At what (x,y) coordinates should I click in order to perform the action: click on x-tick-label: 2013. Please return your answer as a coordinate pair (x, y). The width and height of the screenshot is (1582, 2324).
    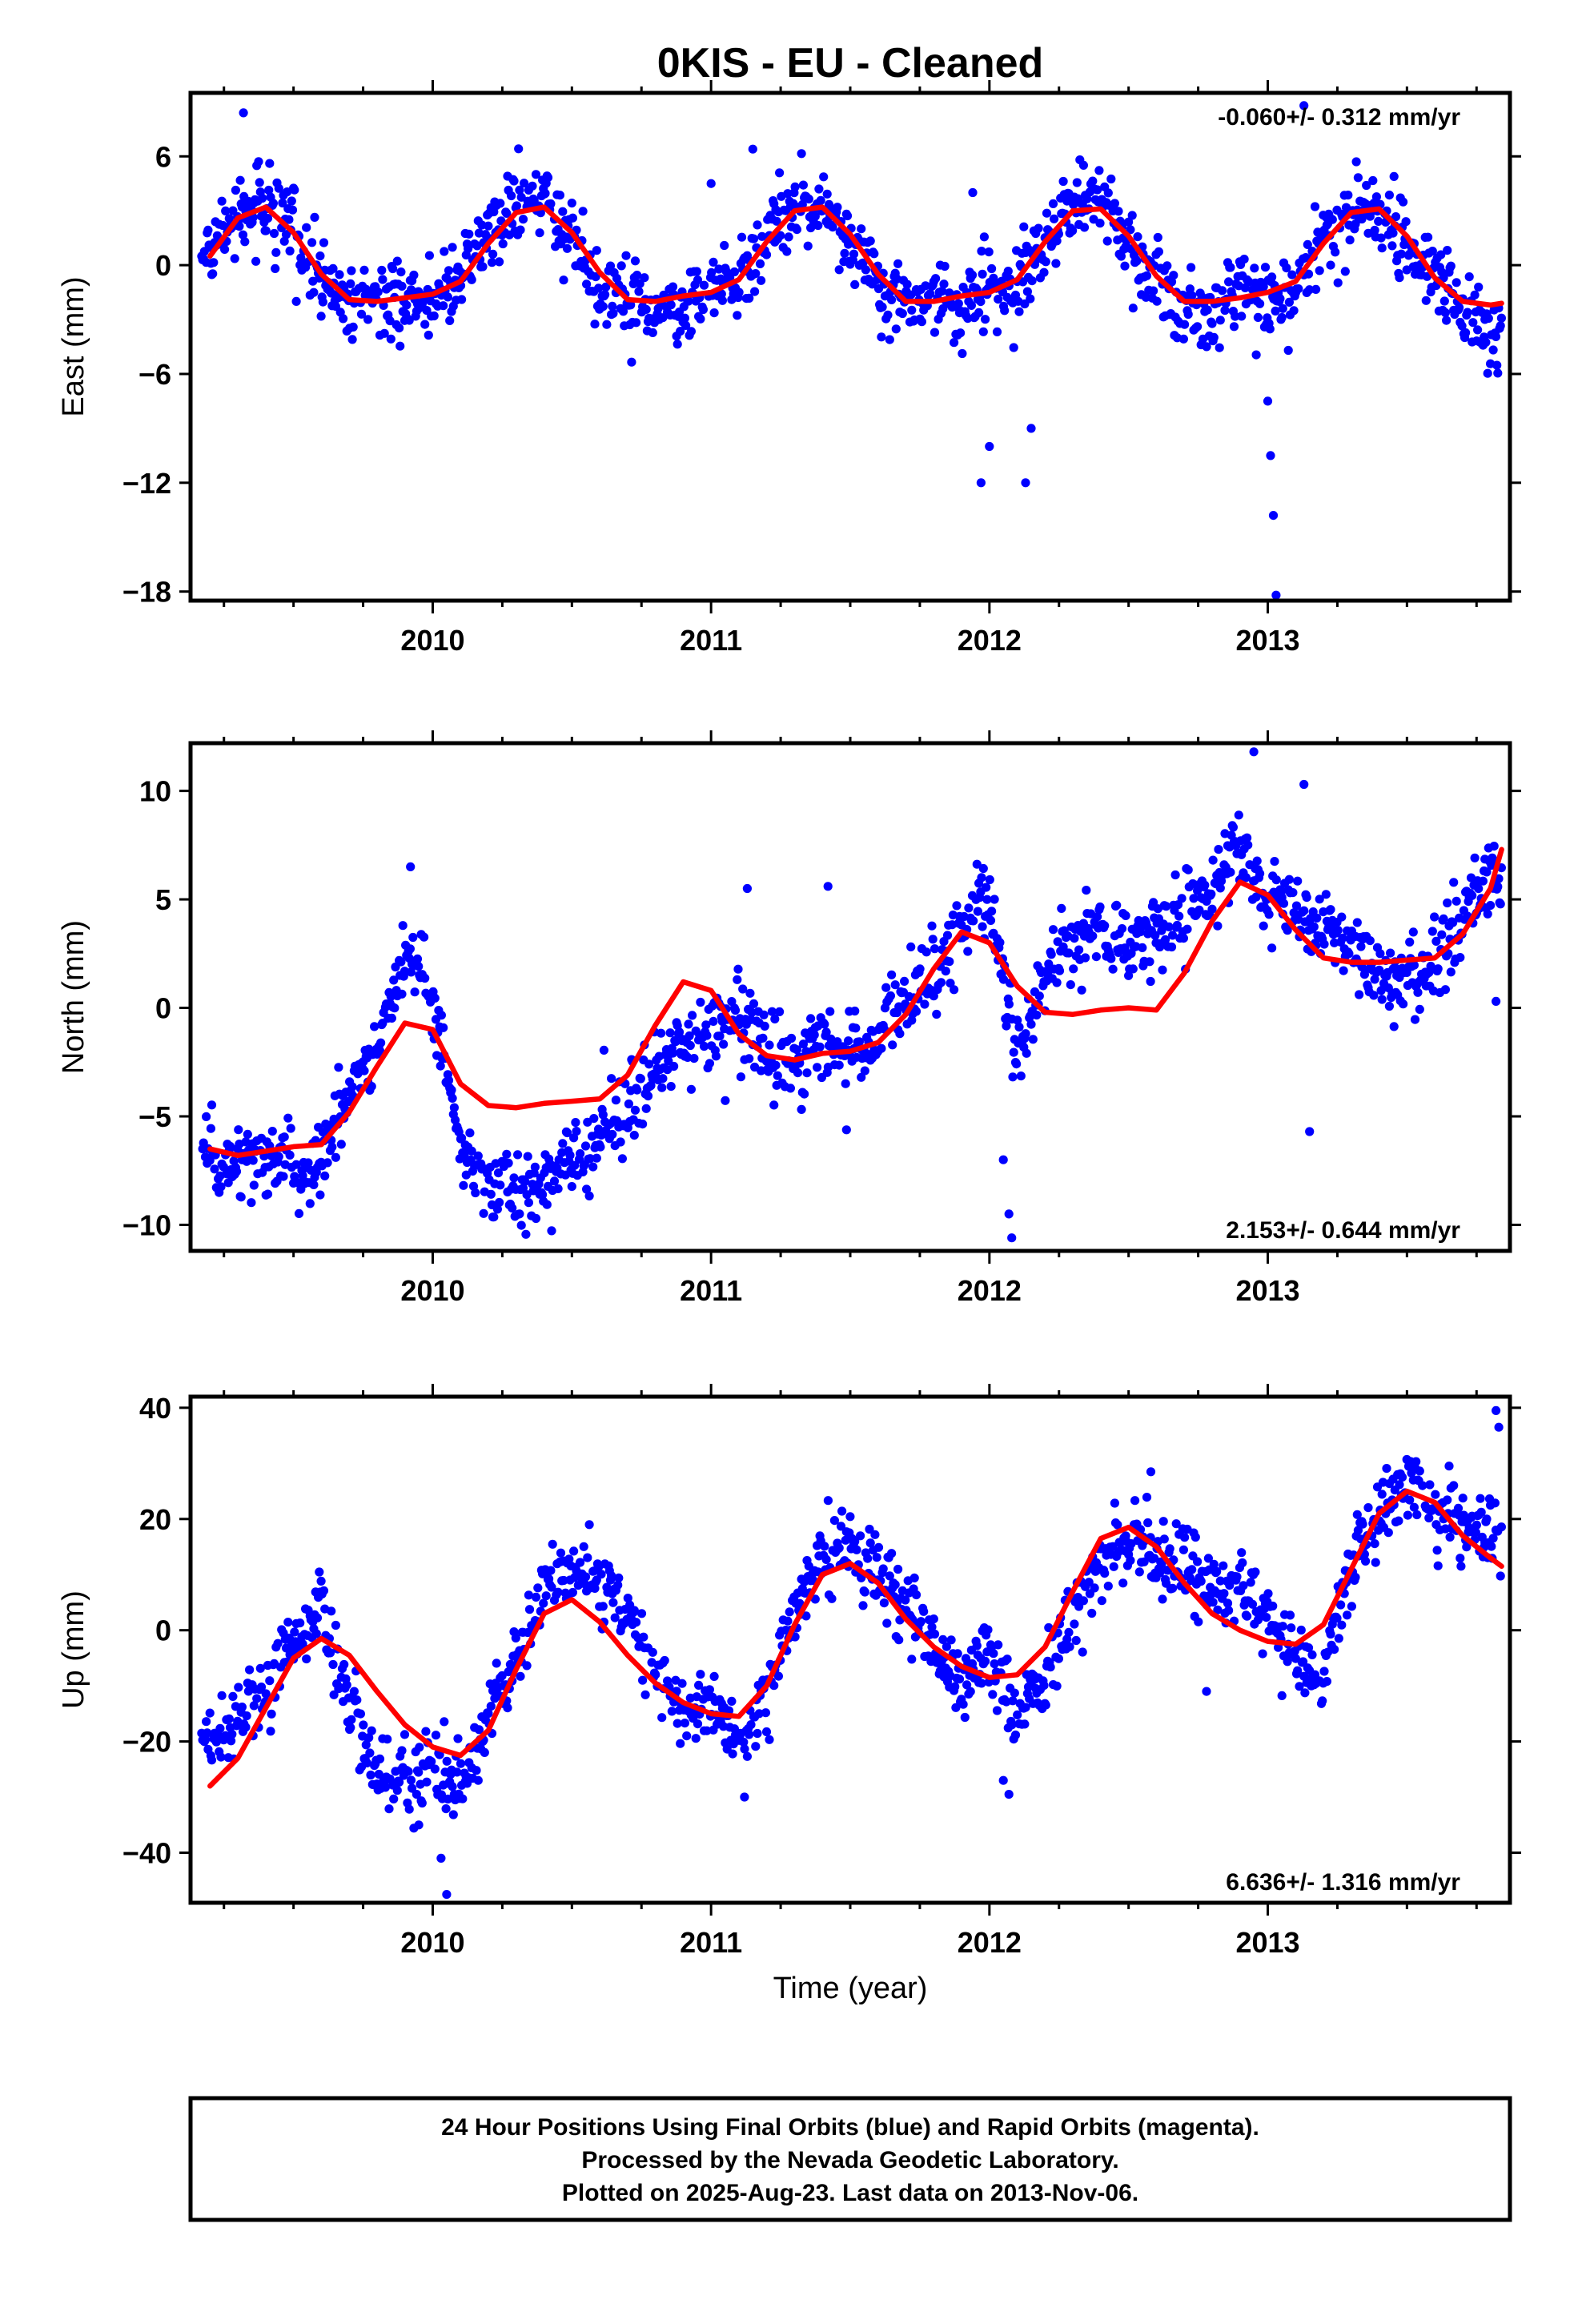
    Looking at the image, I should click on (1267, 640).